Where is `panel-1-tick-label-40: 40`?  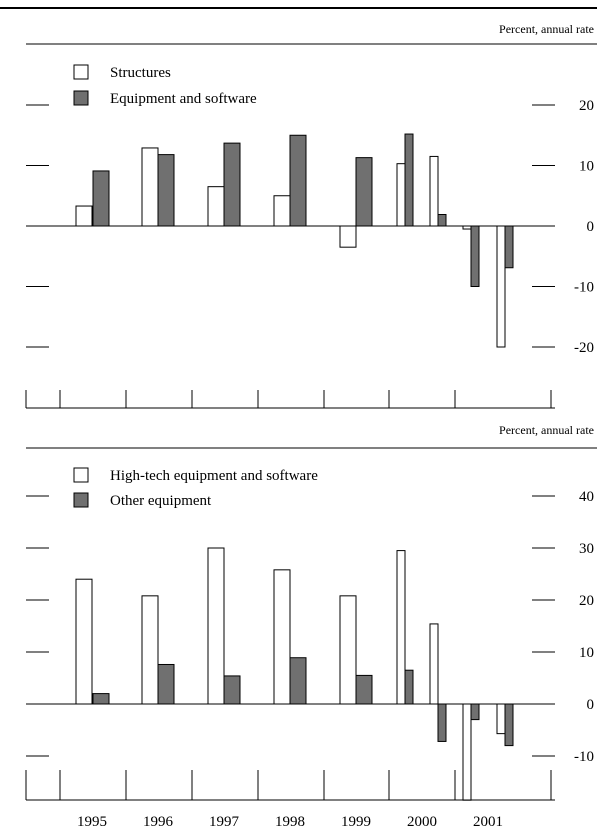
panel-1-tick-label-40: 40 is located at coordinates (586, 497).